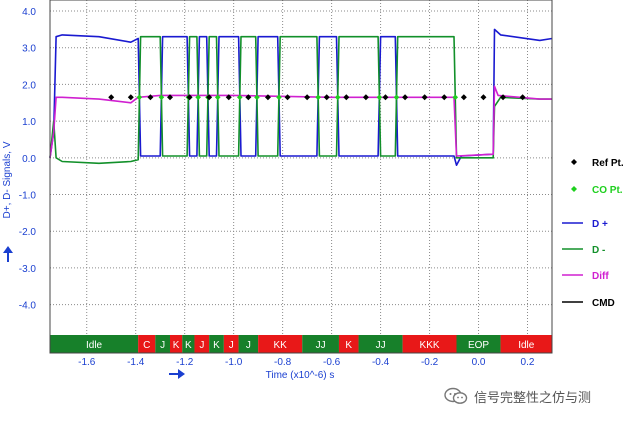 The width and height of the screenshot is (641, 425). I want to click on x-tick-label: 0.2, so click(528, 362).